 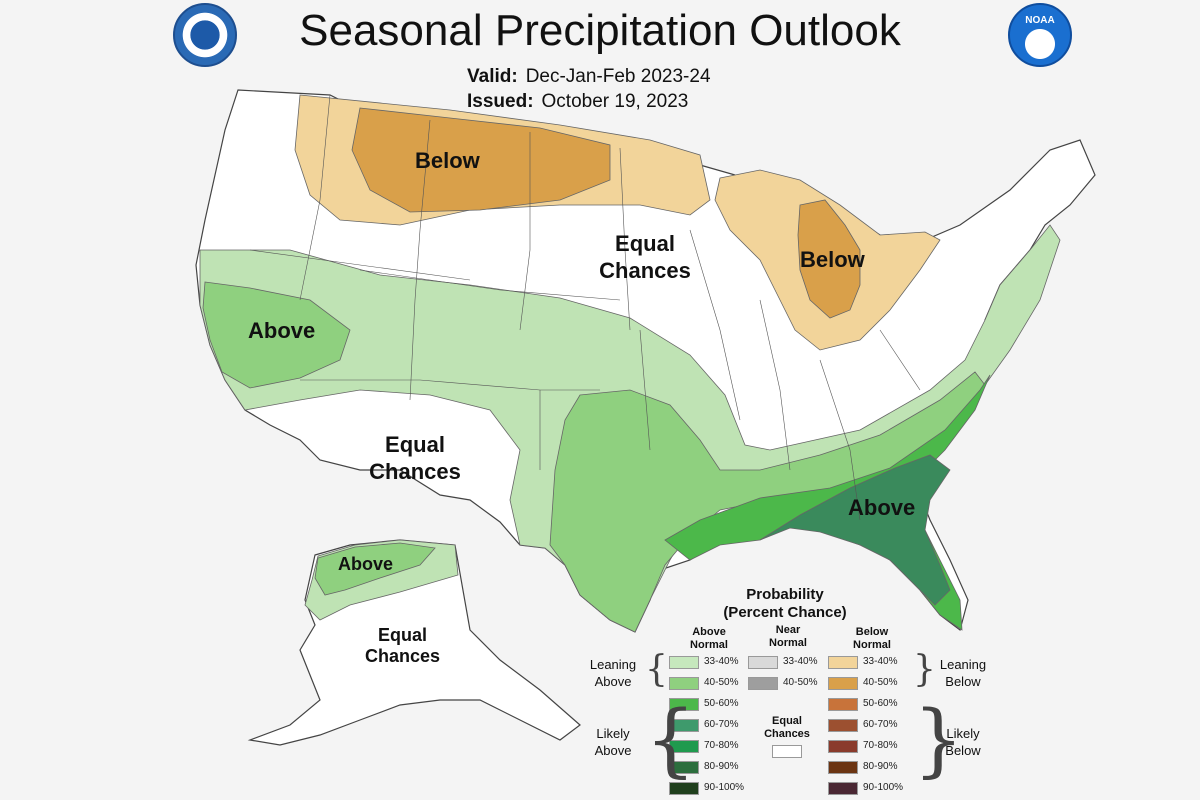 I want to click on legend-title-line1: Probability, so click(x=785, y=594).